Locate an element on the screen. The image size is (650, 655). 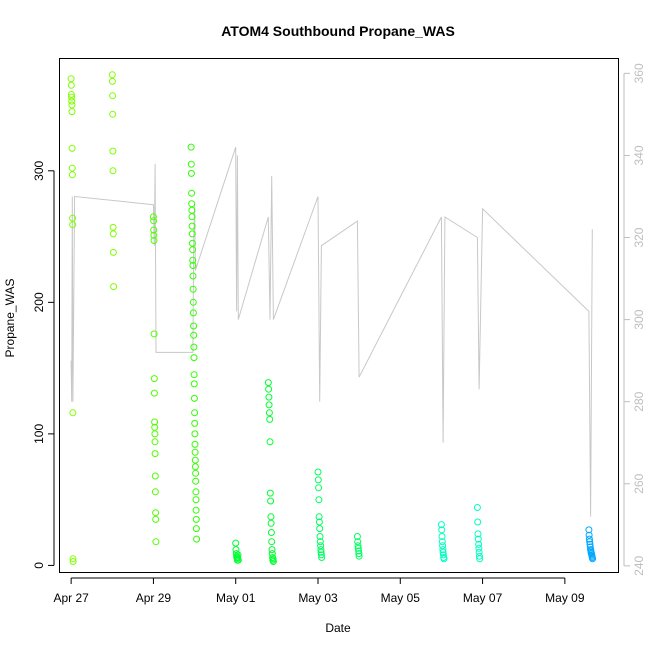
y-tick-label: 0 is located at coordinates (39, 565).